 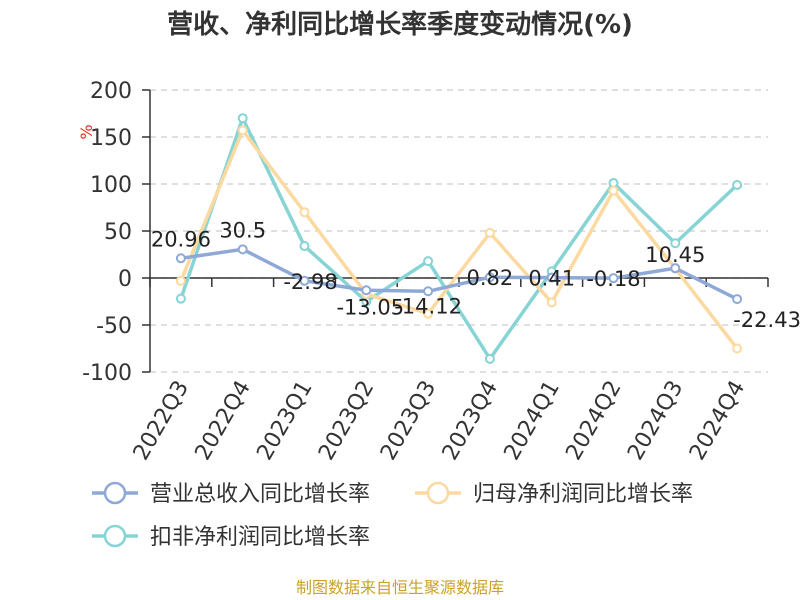 I want to click on data-label: -14.12, so click(x=428, y=306).